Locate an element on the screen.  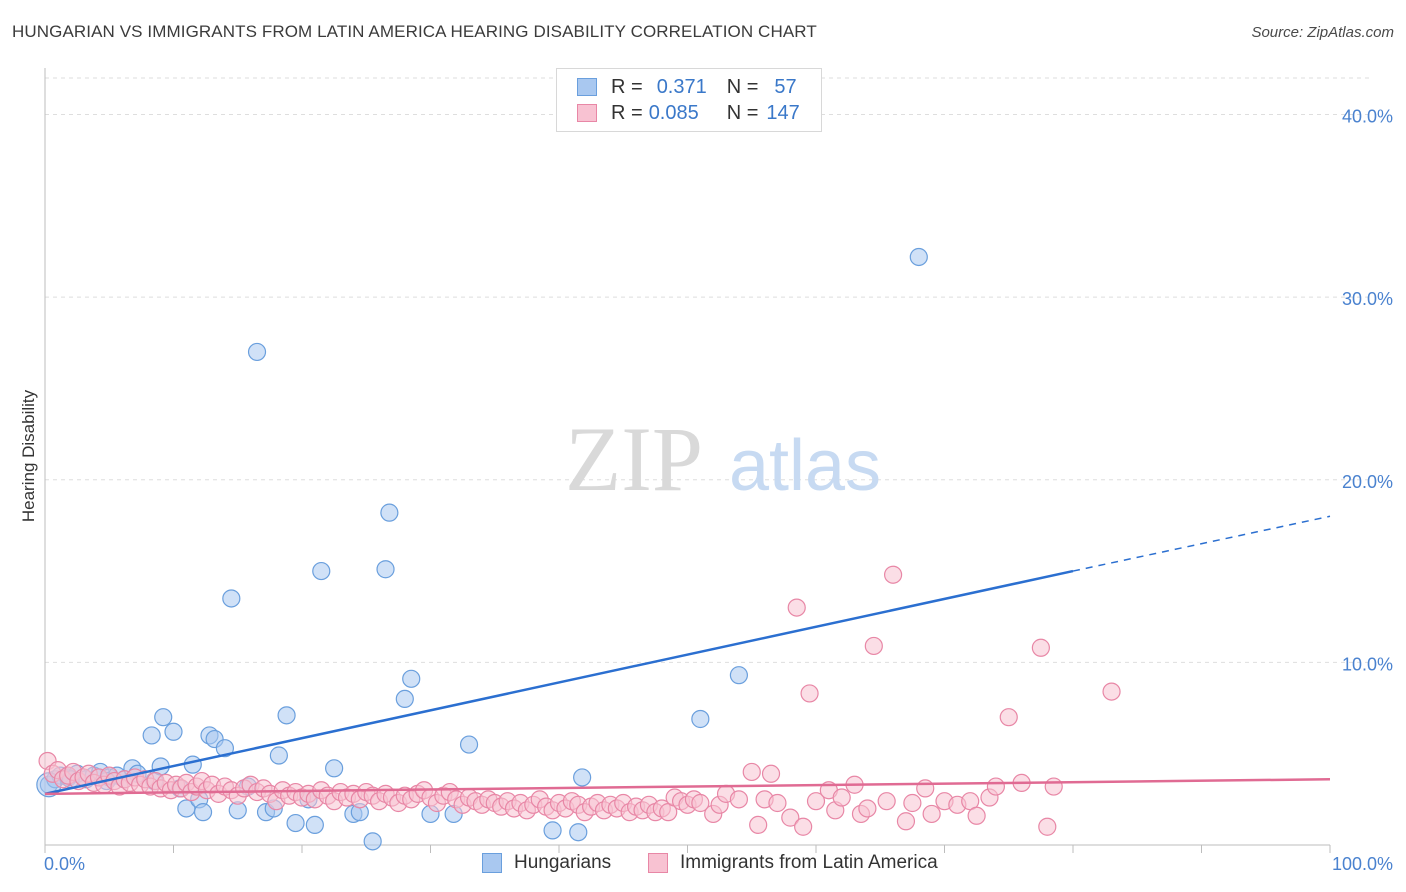
n-value: 57 is located at coordinates (785, 86).